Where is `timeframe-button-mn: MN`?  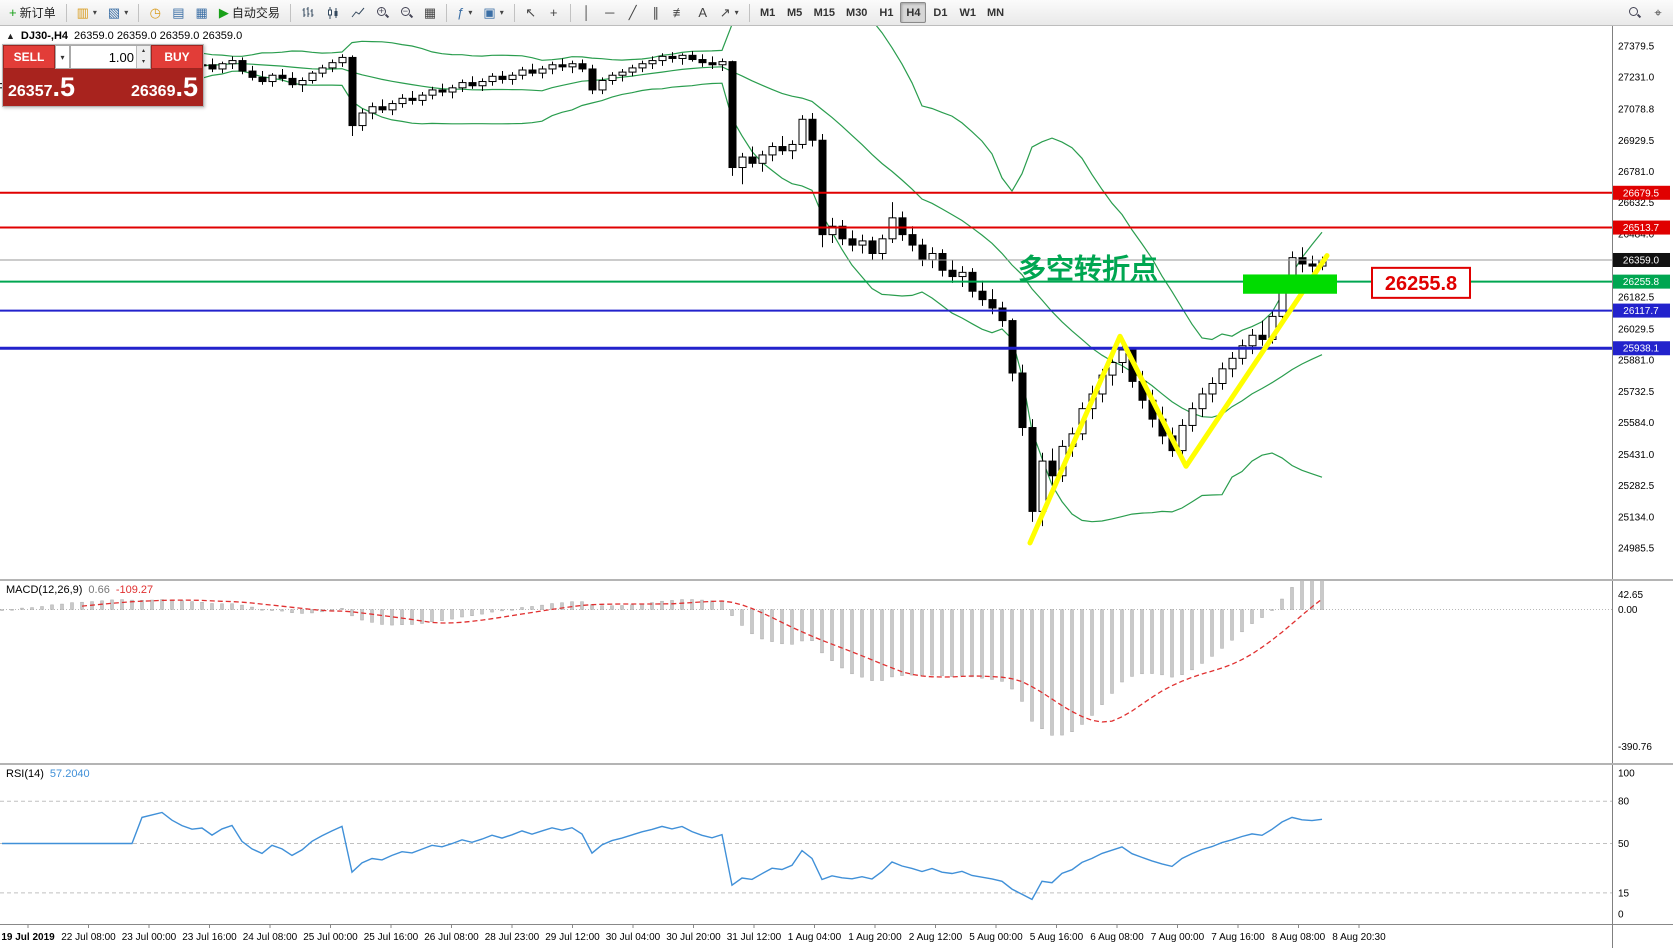 timeframe-button-mn: MN is located at coordinates (995, 12).